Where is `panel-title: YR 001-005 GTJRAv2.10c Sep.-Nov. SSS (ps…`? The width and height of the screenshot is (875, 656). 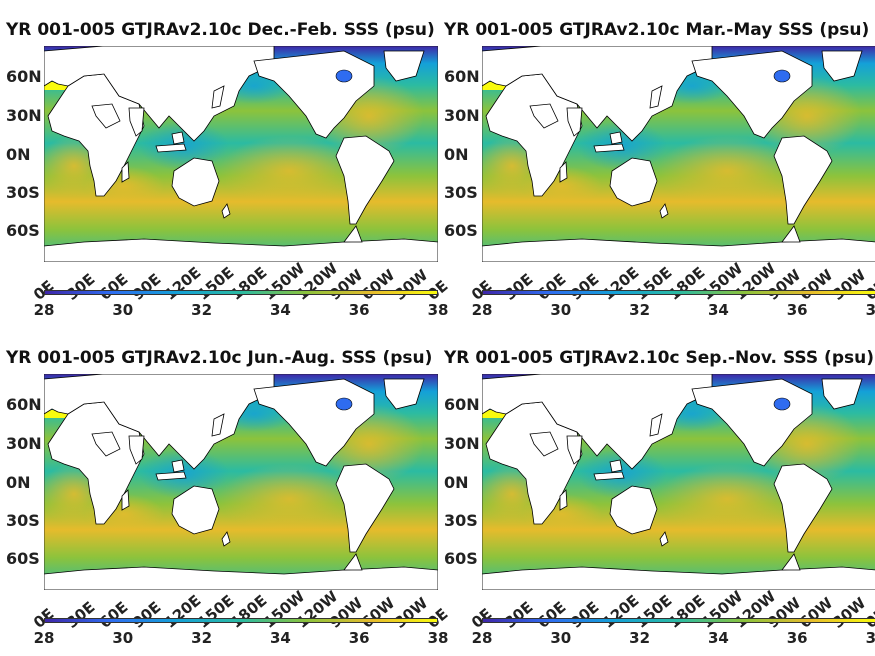
panel-title: YR 001-005 GTJRAv2.10c Sep.-Nov. SSS (ps… is located at coordinates (659, 358).